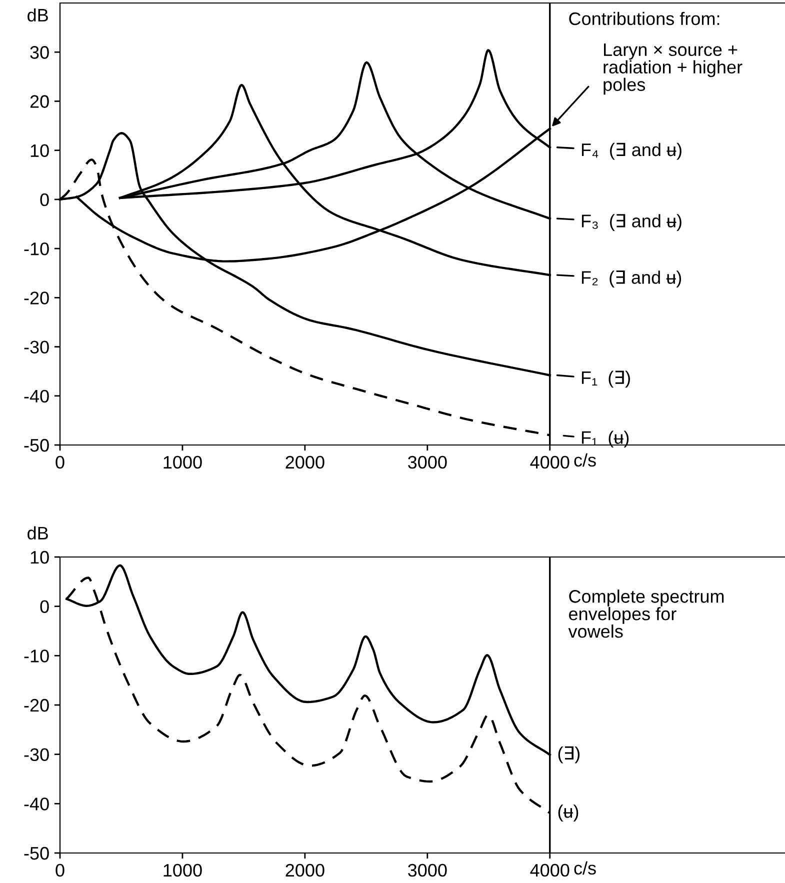  Describe the element at coordinates (606, 379) in the screenshot. I see `legend-label: F₁ (∃)` at that location.